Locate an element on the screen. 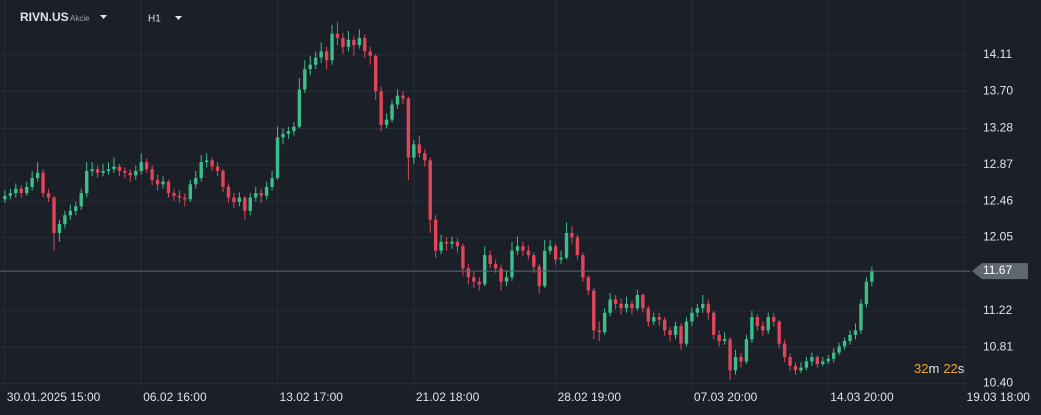 This screenshot has width=1041, height=415. last-price-tag is located at coordinates (1000, 271).